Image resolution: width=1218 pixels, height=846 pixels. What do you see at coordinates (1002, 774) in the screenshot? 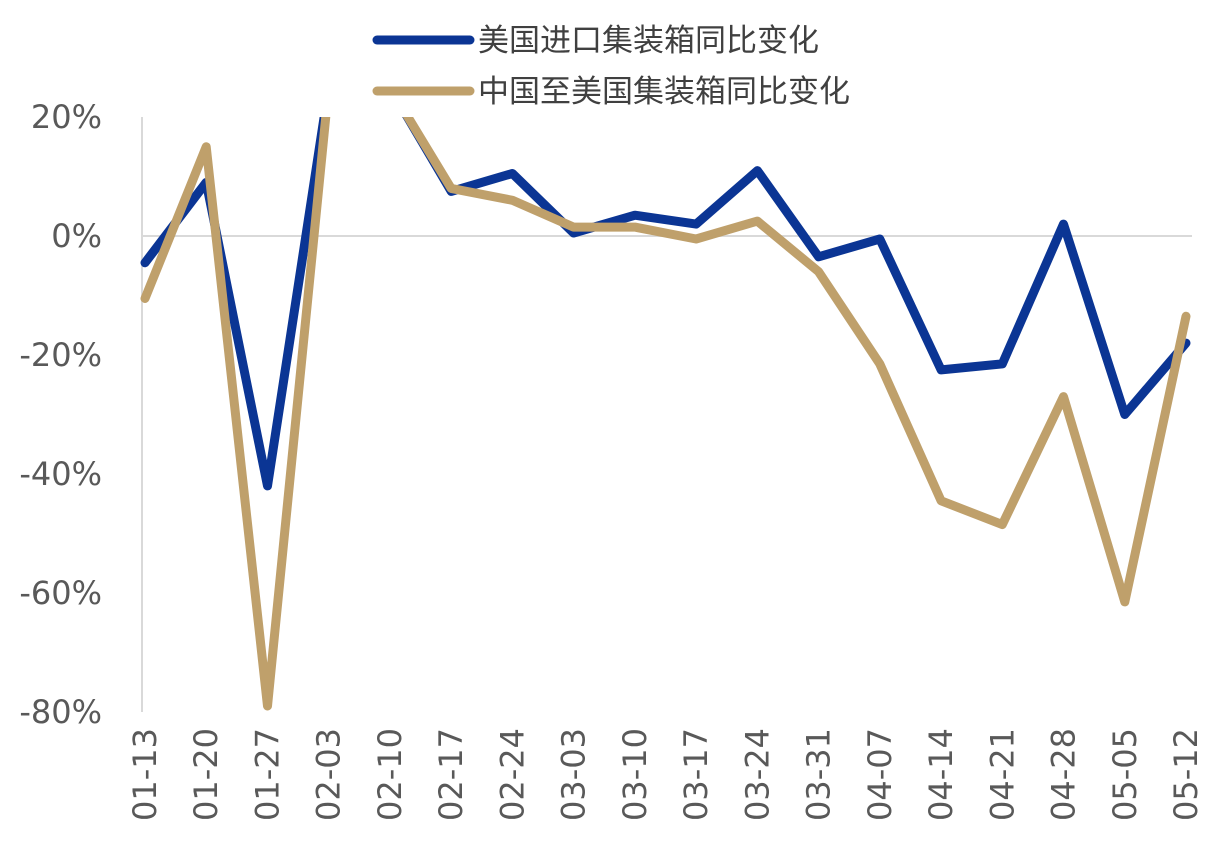
I see `x-tick-label: 04-21` at bounding box center [1002, 774].